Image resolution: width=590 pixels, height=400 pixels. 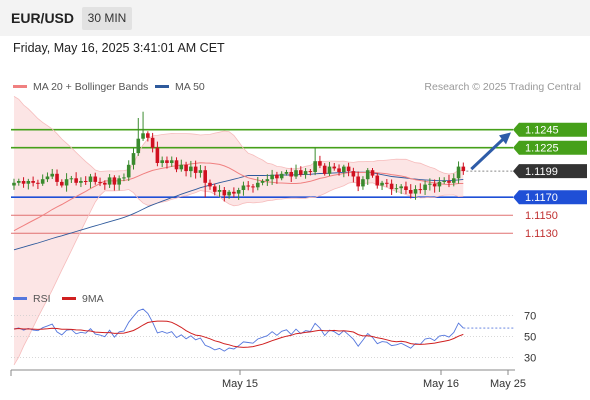 I want to click on projection-arrow-line, so click(x=488, y=153).